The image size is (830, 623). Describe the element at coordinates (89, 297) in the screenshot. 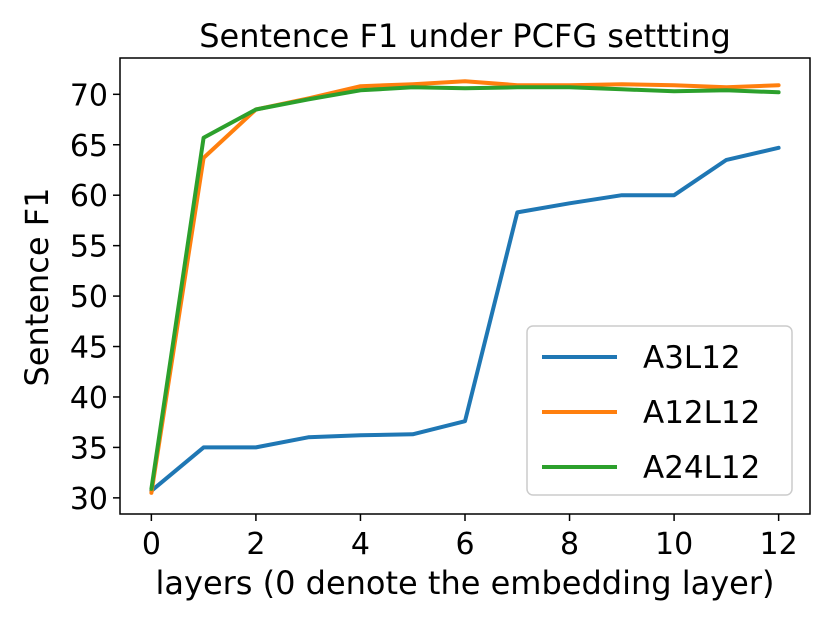

I see `y-tick-label: 50` at that location.